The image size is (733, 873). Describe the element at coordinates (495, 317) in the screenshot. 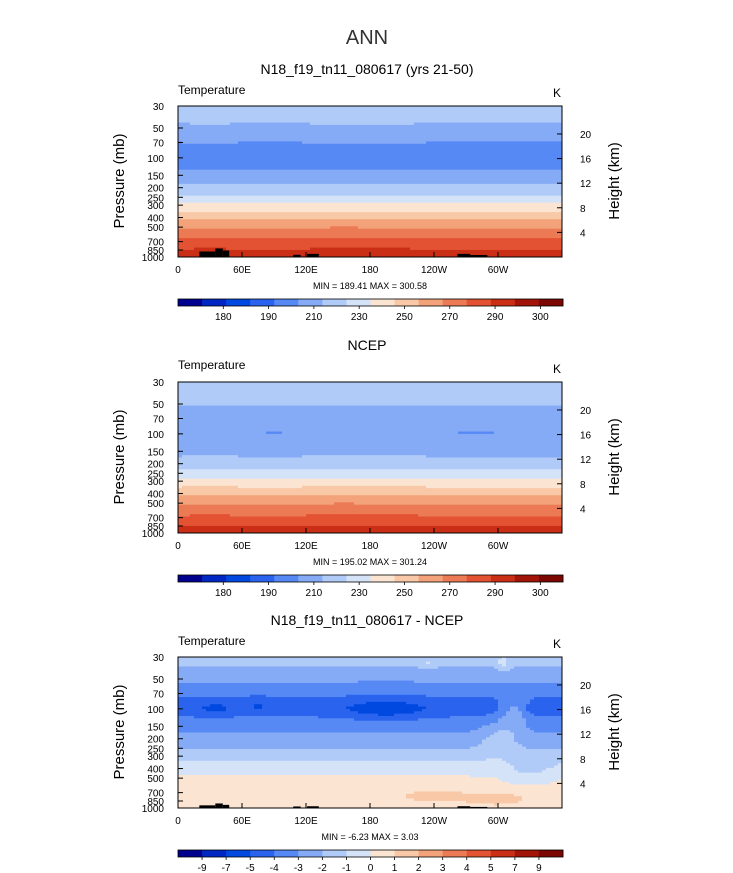

I see `colorbar-label: 290` at that location.